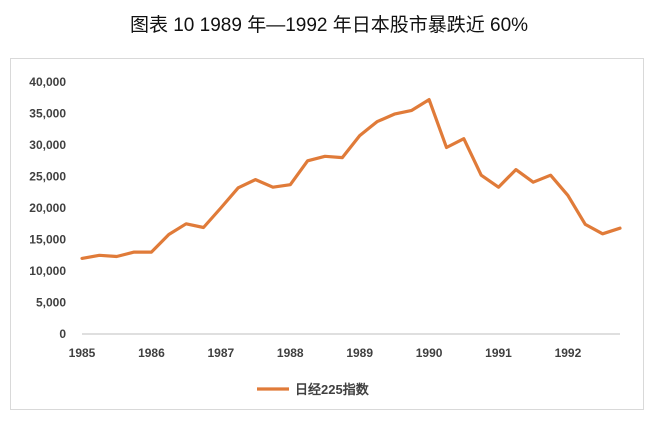 This screenshot has height=421, width=658. What do you see at coordinates (47, 240) in the screenshot?
I see `y-tick-label: 15,000` at bounding box center [47, 240].